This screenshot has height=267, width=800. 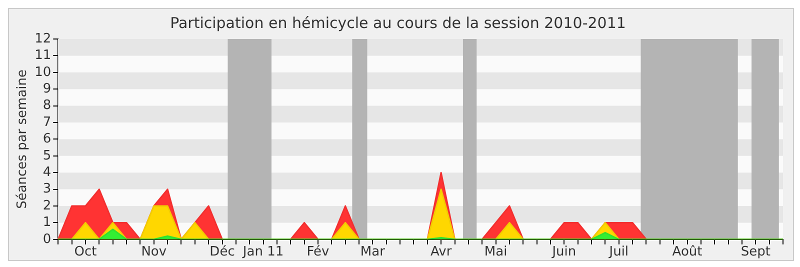 I want to click on x-tick-label: Mar, so click(x=373, y=252).